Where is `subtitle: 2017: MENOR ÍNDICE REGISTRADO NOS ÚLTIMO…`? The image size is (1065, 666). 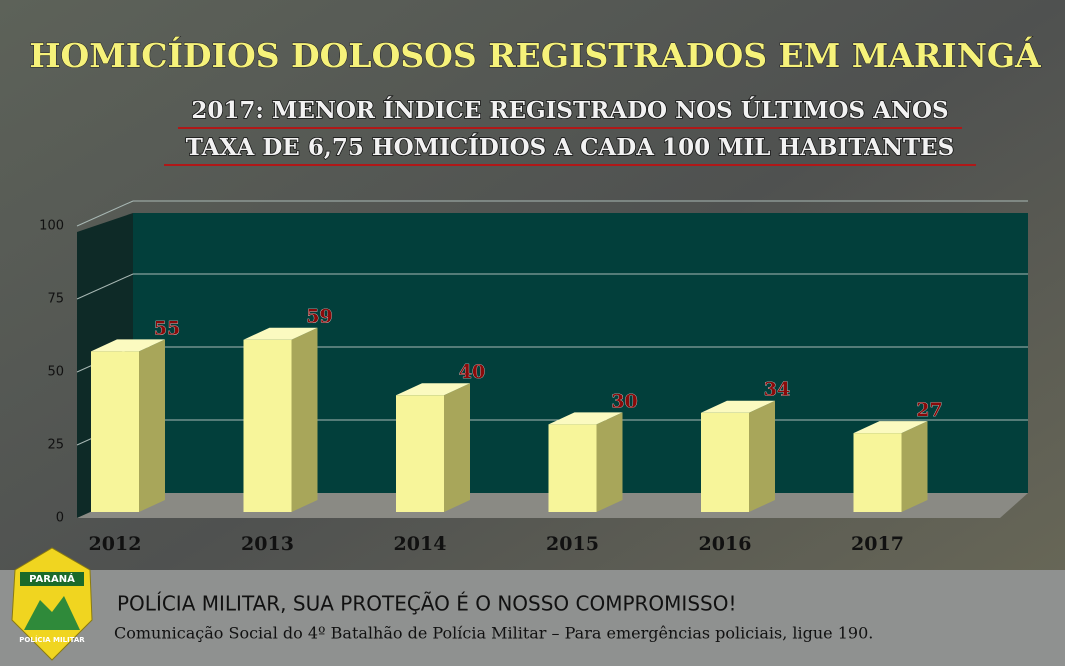
subtitle: 2017: MENOR ÍNDICE REGISTRADO NOS ÚLTIMO… is located at coordinates (569, 110).